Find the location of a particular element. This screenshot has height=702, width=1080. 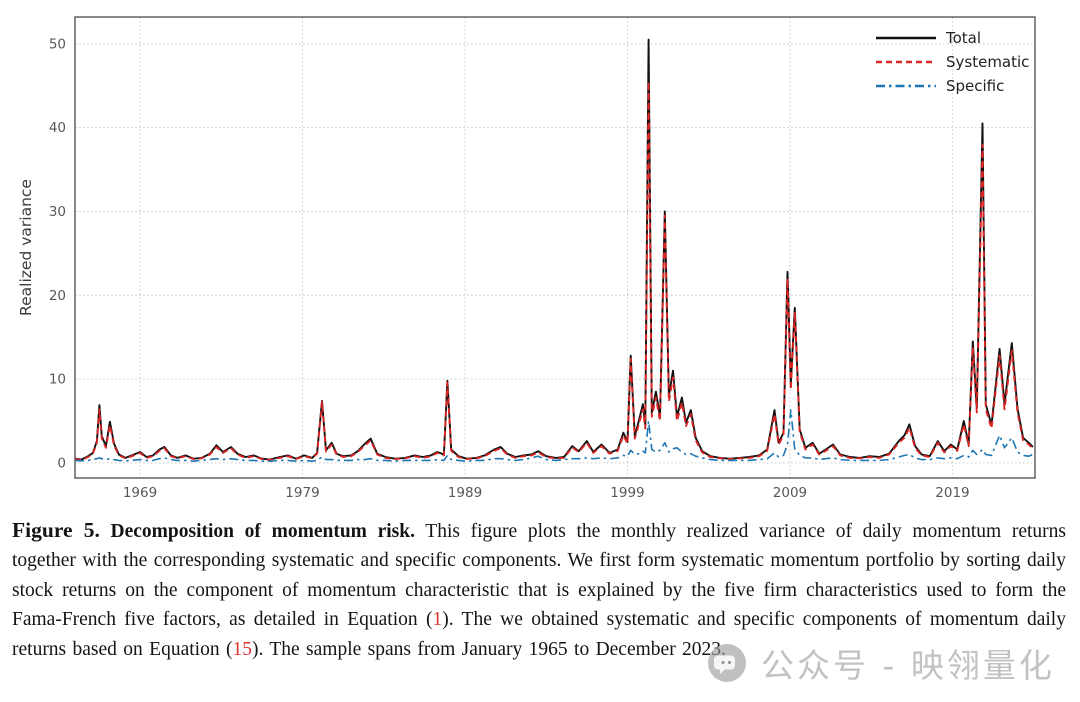

x-axis-tick-label: 2009 is located at coordinates (790, 493).